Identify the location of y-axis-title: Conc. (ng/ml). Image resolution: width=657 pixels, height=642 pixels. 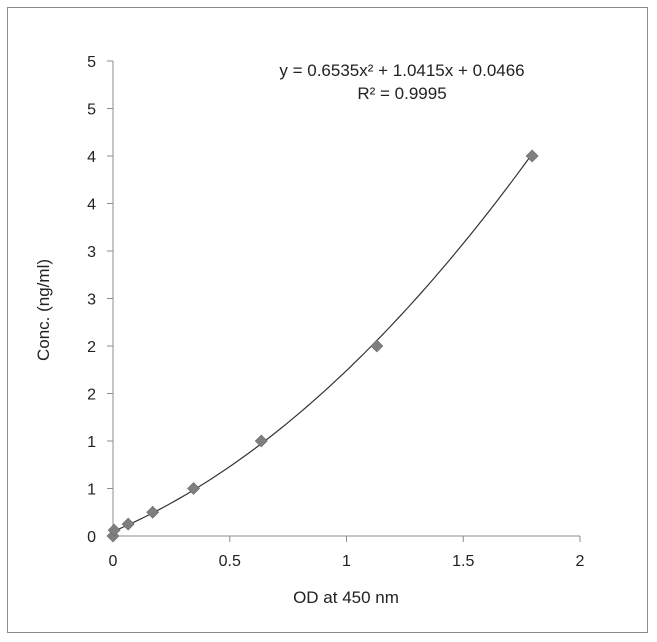
(43, 310).